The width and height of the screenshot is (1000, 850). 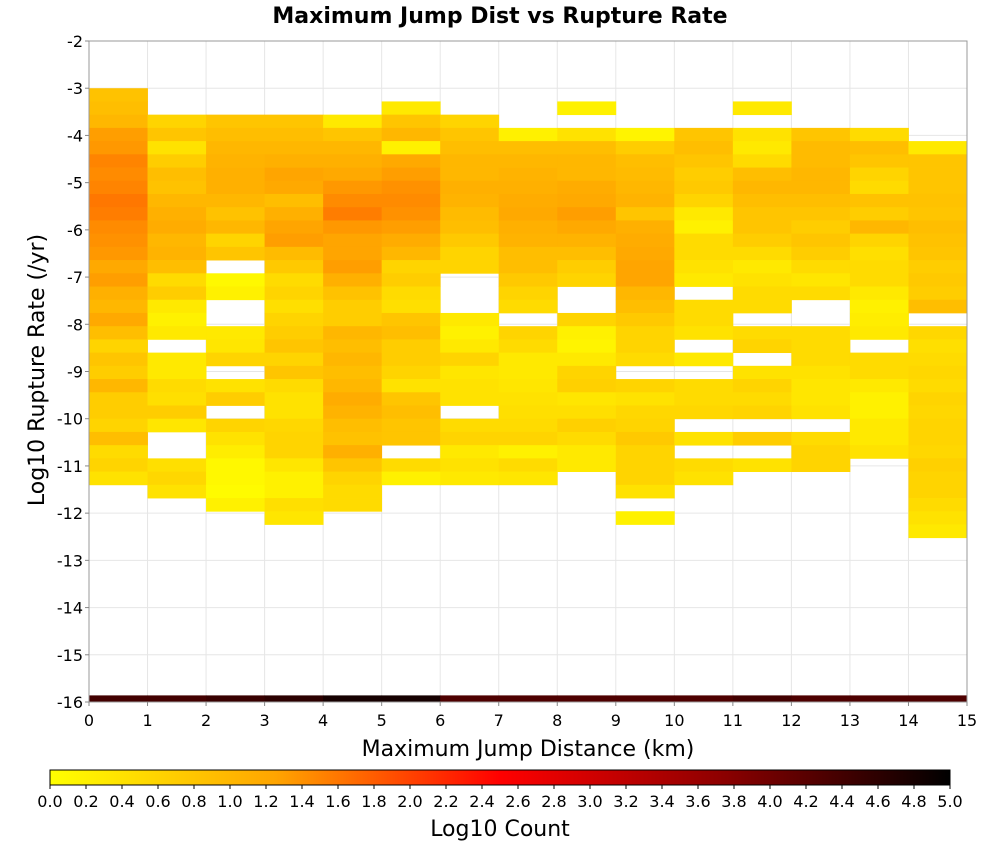 I want to click on y-tick-label: -12, so click(x=70, y=513).